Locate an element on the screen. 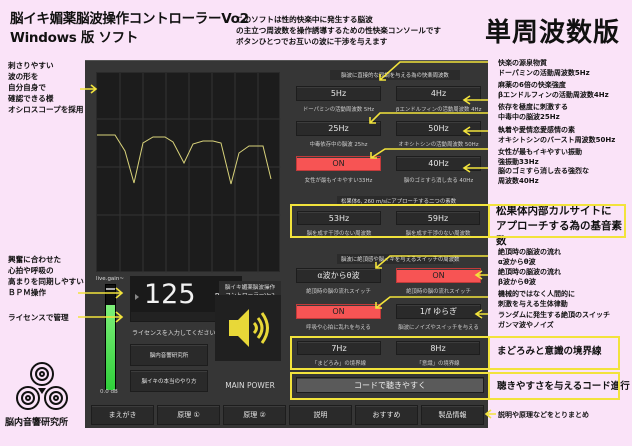 Image resolution: width=632 pixels, height=446 pixels. note-line: α波からθ波 is located at coordinates (517, 262).